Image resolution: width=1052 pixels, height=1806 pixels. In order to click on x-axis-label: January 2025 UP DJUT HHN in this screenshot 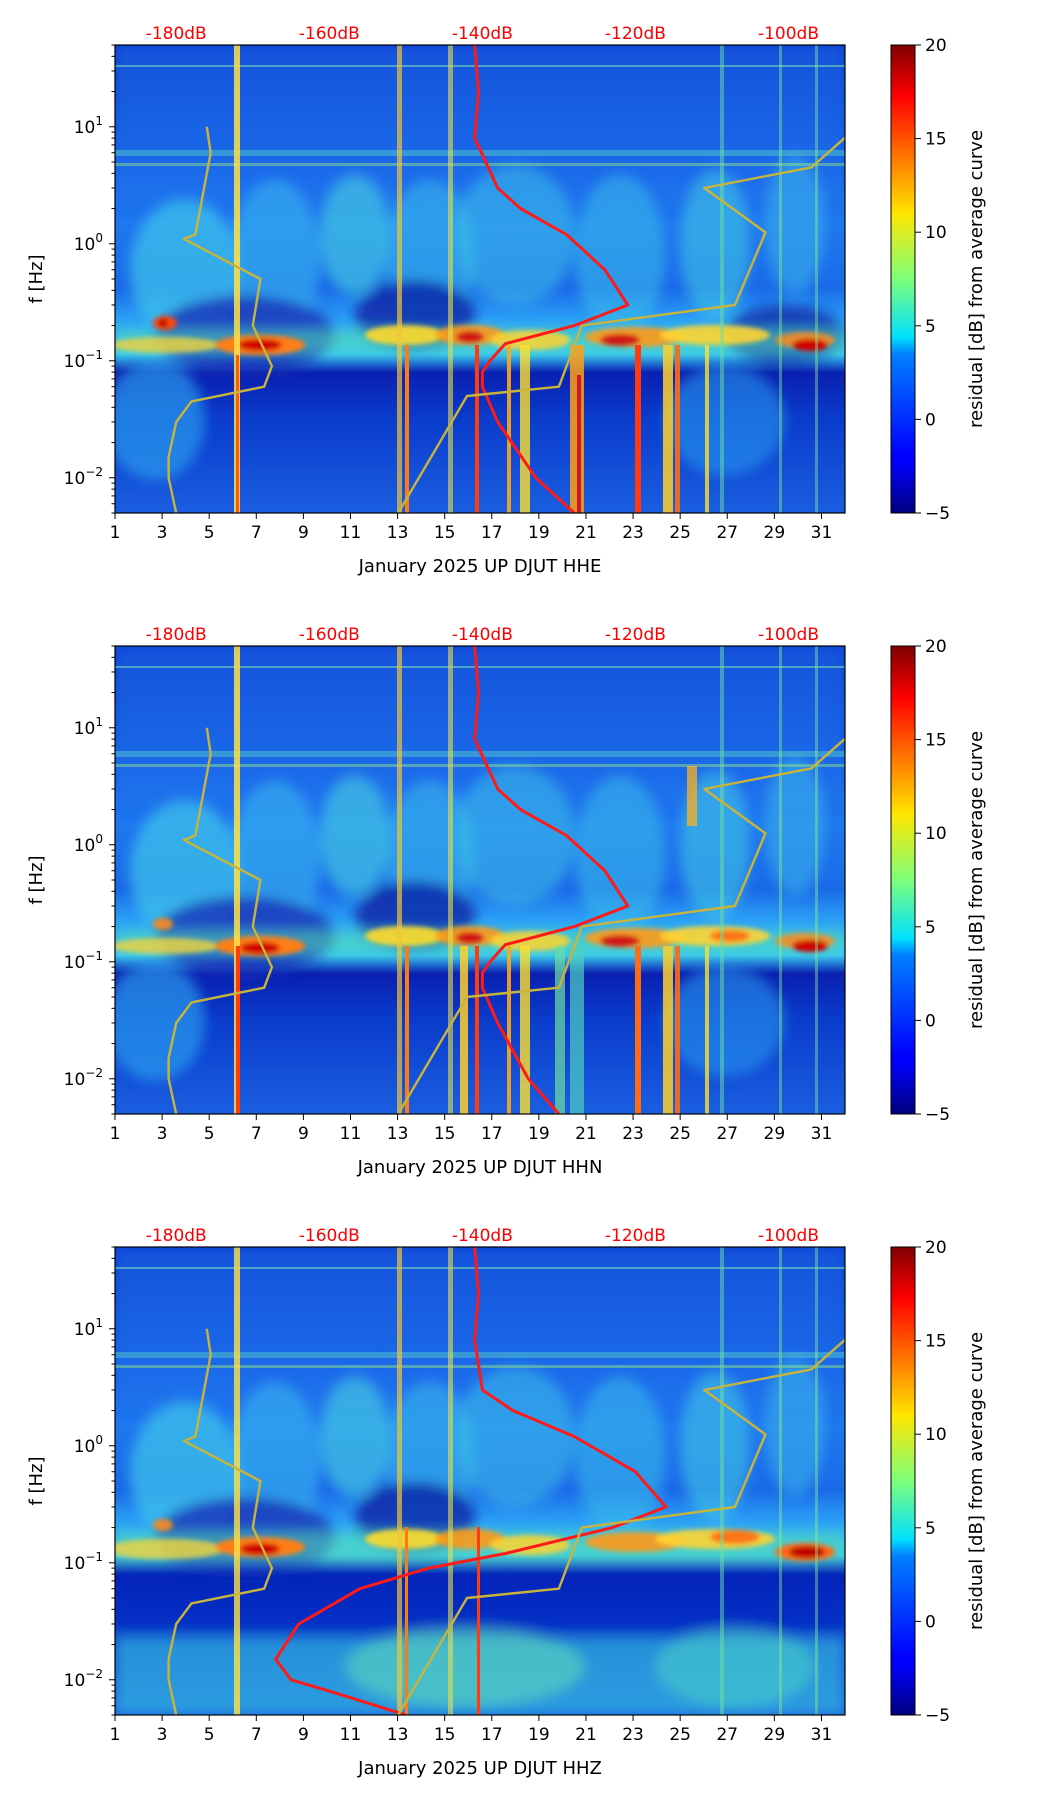, I will do `click(480, 1167)`.